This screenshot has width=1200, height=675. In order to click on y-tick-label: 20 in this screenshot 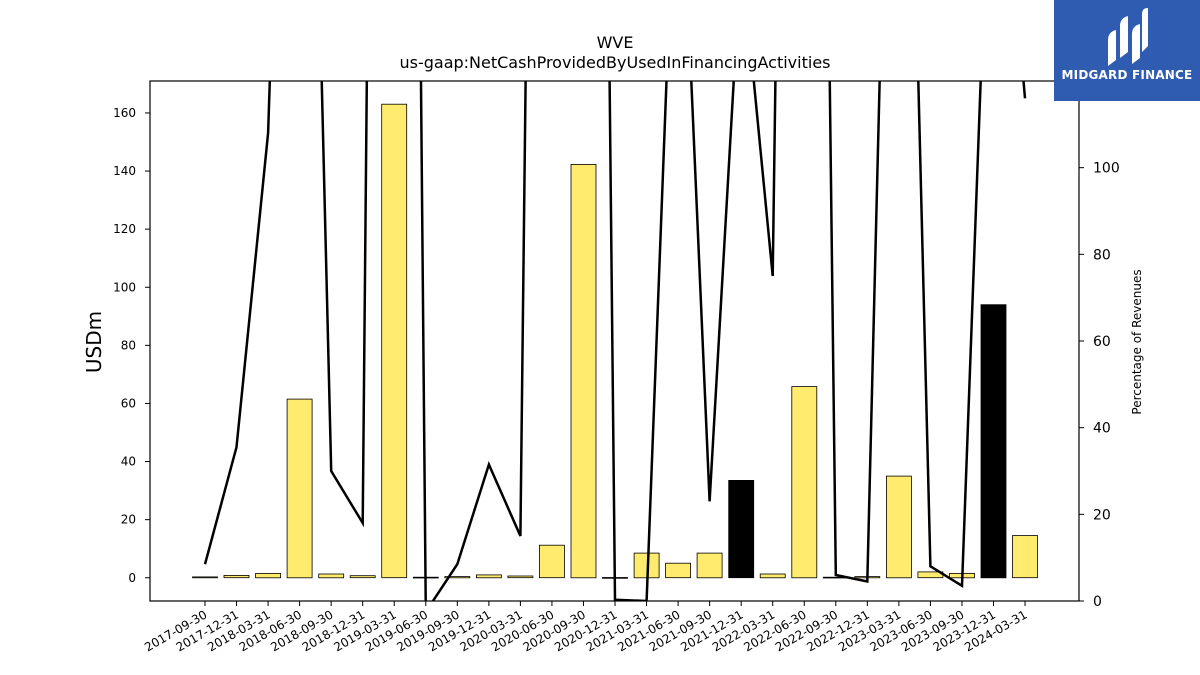, I will do `click(128, 520)`.